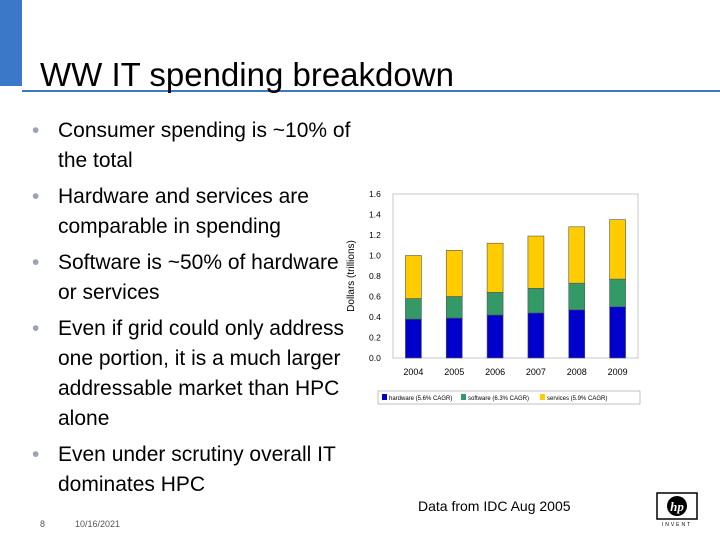  What do you see at coordinates (247, 74) in the screenshot?
I see `slide-title: WW IT spending breakdown` at bounding box center [247, 74].